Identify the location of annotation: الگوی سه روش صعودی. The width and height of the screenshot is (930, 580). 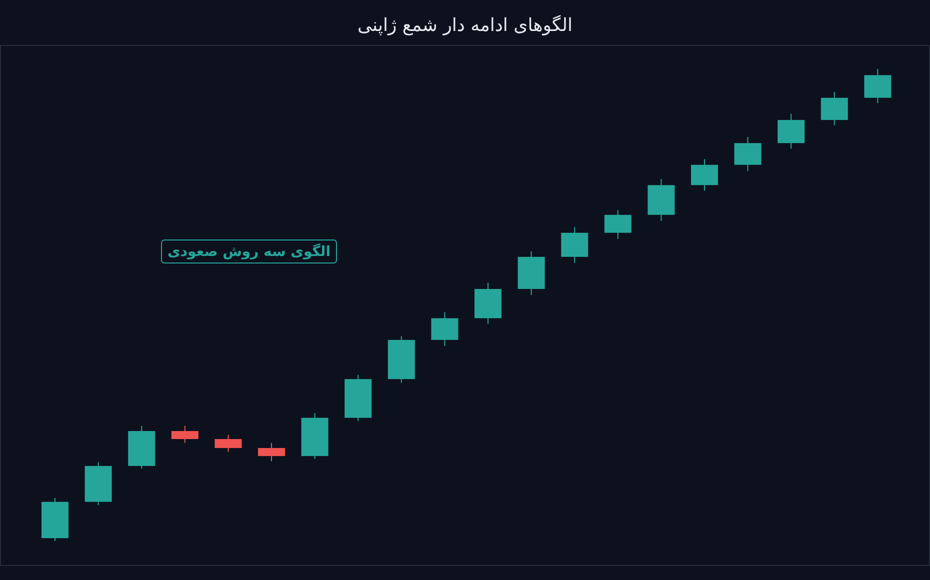
(249, 251).